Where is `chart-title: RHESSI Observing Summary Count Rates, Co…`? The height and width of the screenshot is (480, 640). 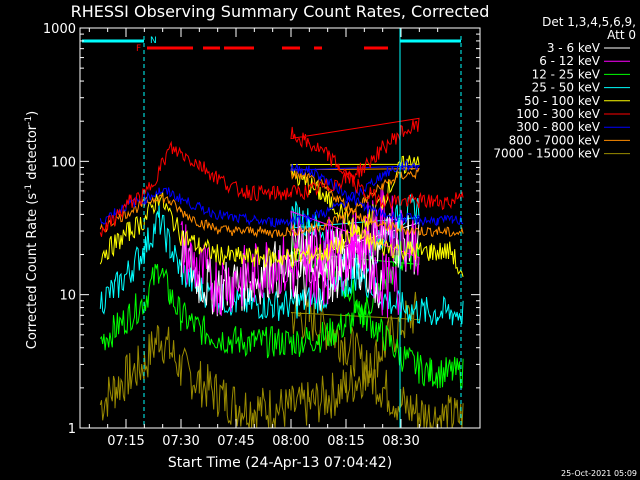 chart-title: RHESSI Observing Summary Count Rates, Co… is located at coordinates (280, 11).